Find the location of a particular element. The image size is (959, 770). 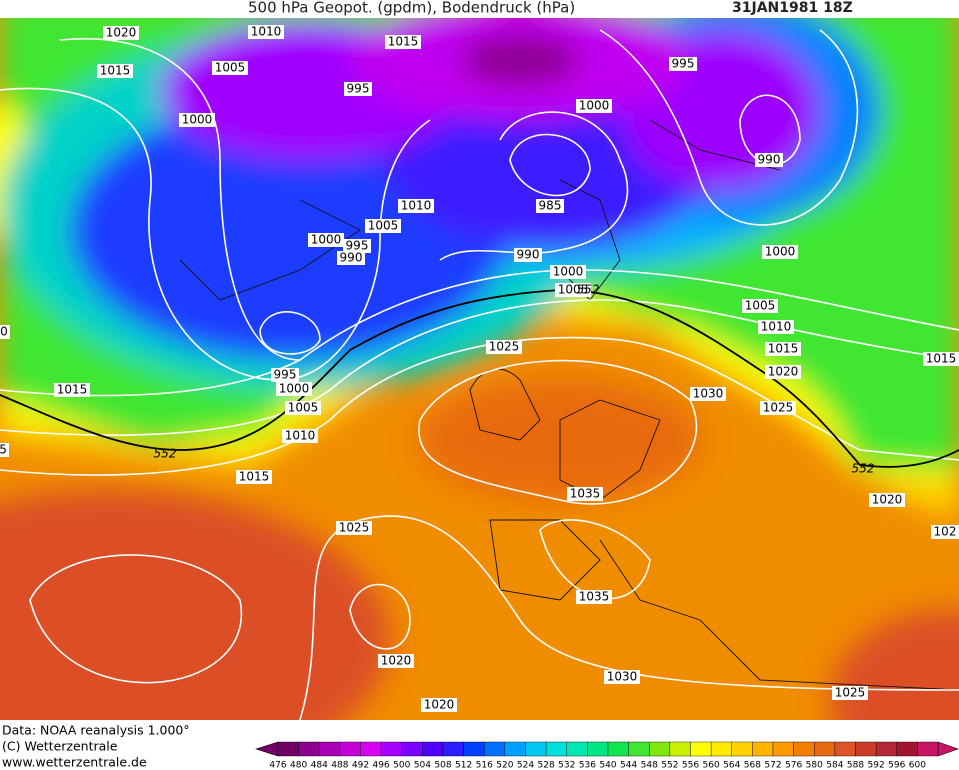

isobar-label: 1035 is located at coordinates (585, 494).